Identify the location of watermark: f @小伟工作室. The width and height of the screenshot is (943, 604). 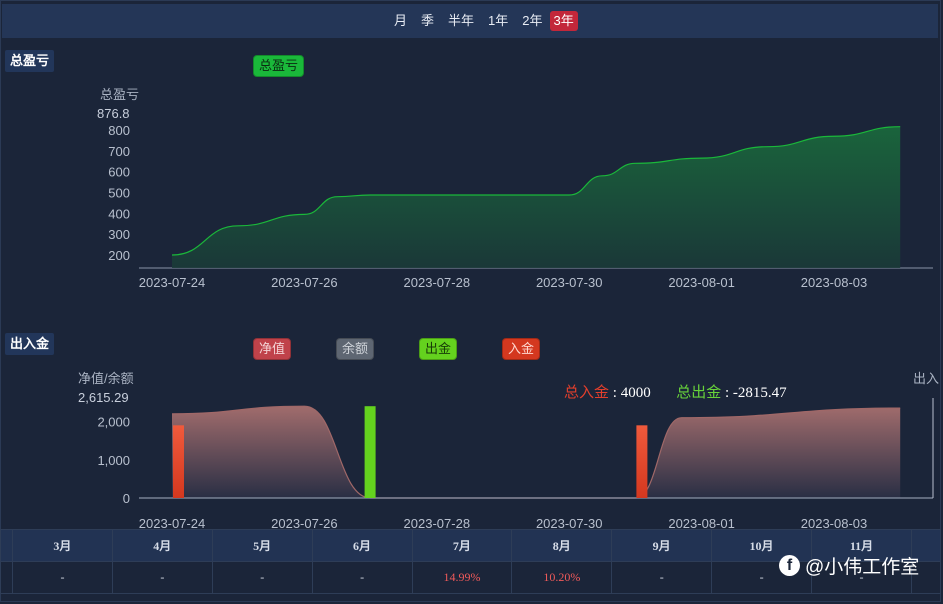
(849, 565).